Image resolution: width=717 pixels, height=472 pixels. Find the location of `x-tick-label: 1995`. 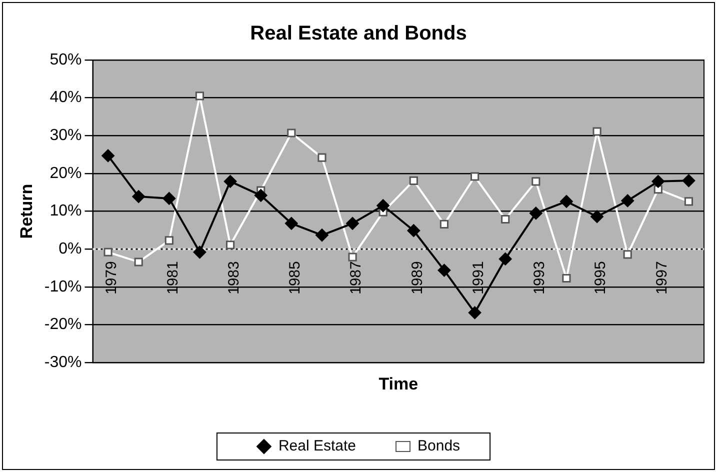

x-tick-label: 1995 is located at coordinates (601, 277).